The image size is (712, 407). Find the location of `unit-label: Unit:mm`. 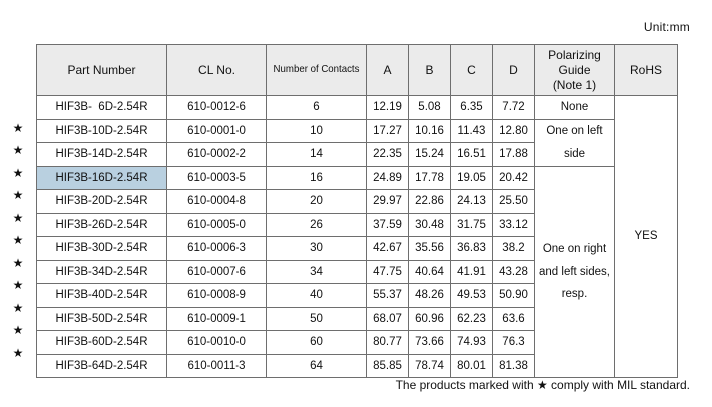

unit-label: Unit:mm is located at coordinates (666, 27).